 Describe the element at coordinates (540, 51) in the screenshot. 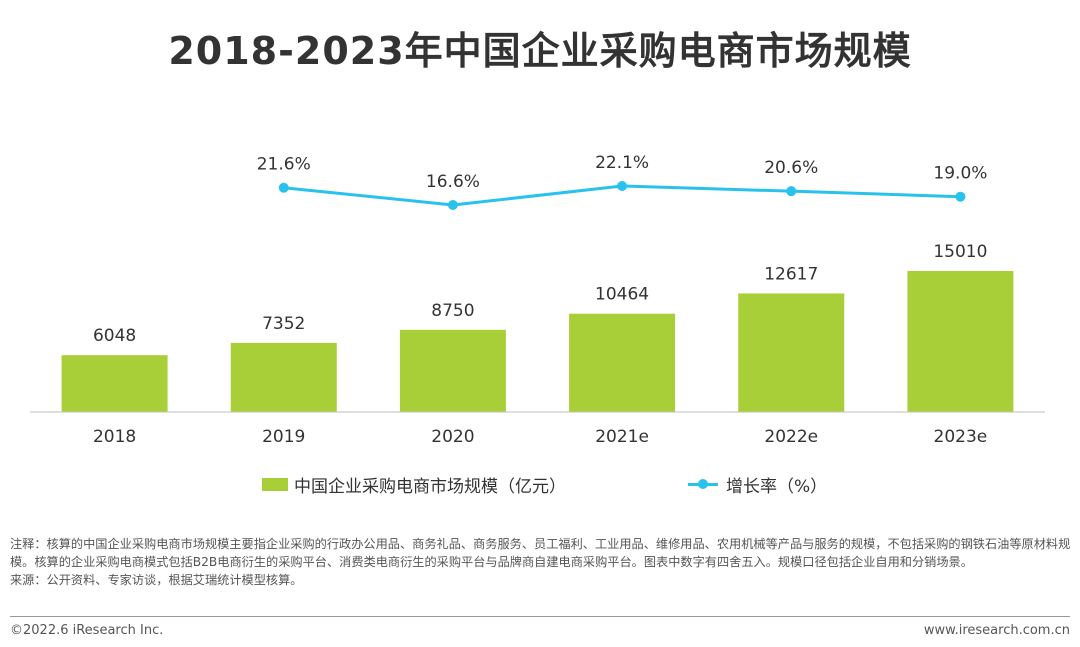

I see `chart-title: 2018-2023年中国企业采购电商市场规模` at that location.